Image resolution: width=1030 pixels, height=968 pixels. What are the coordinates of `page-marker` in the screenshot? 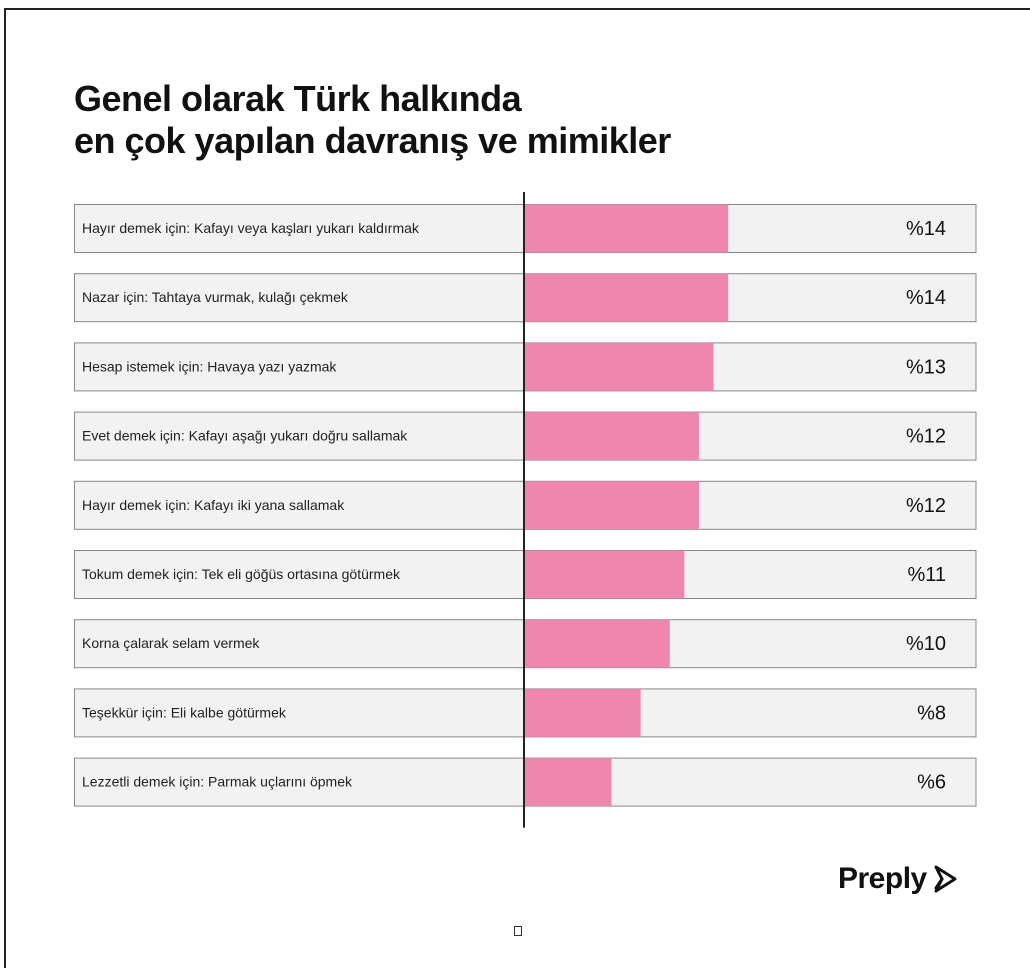 It's located at (518, 931).